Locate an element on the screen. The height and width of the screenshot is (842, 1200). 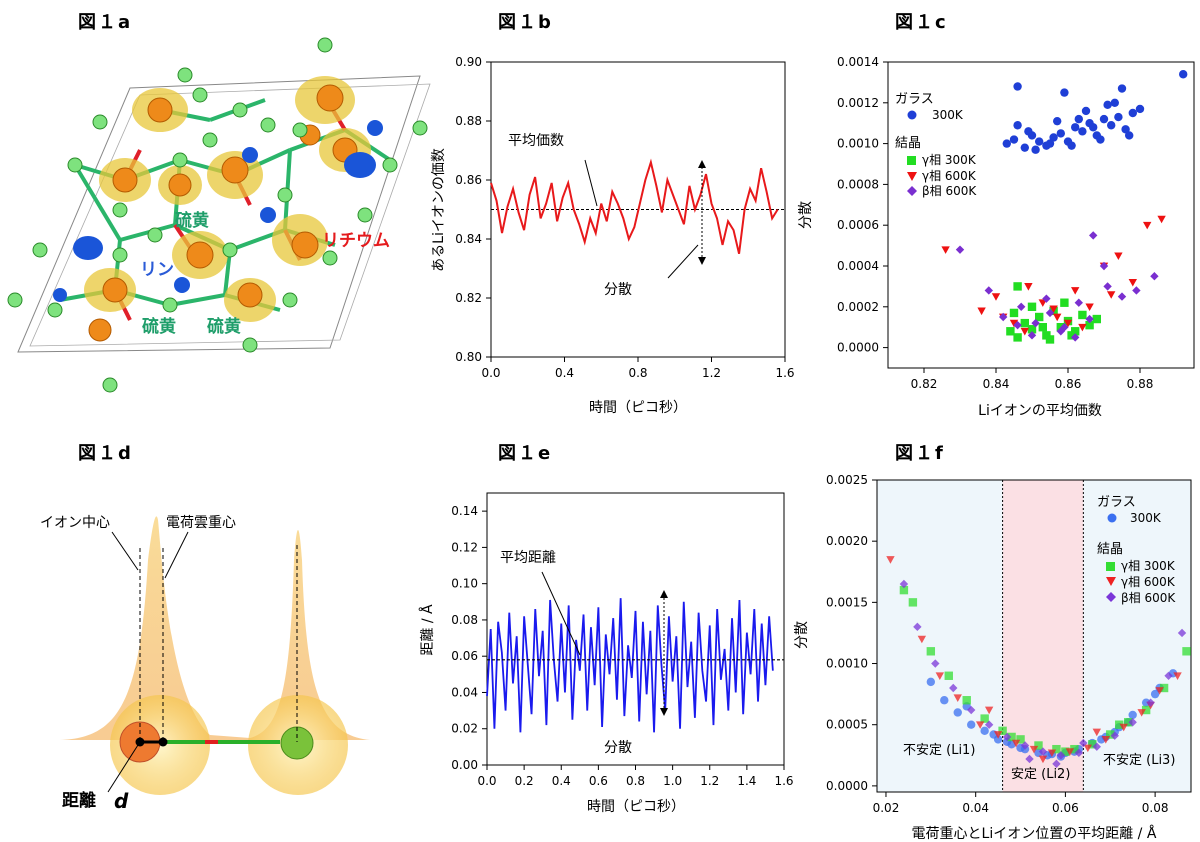
chart-b-var-arrow-down is located at coordinates (702, 261).